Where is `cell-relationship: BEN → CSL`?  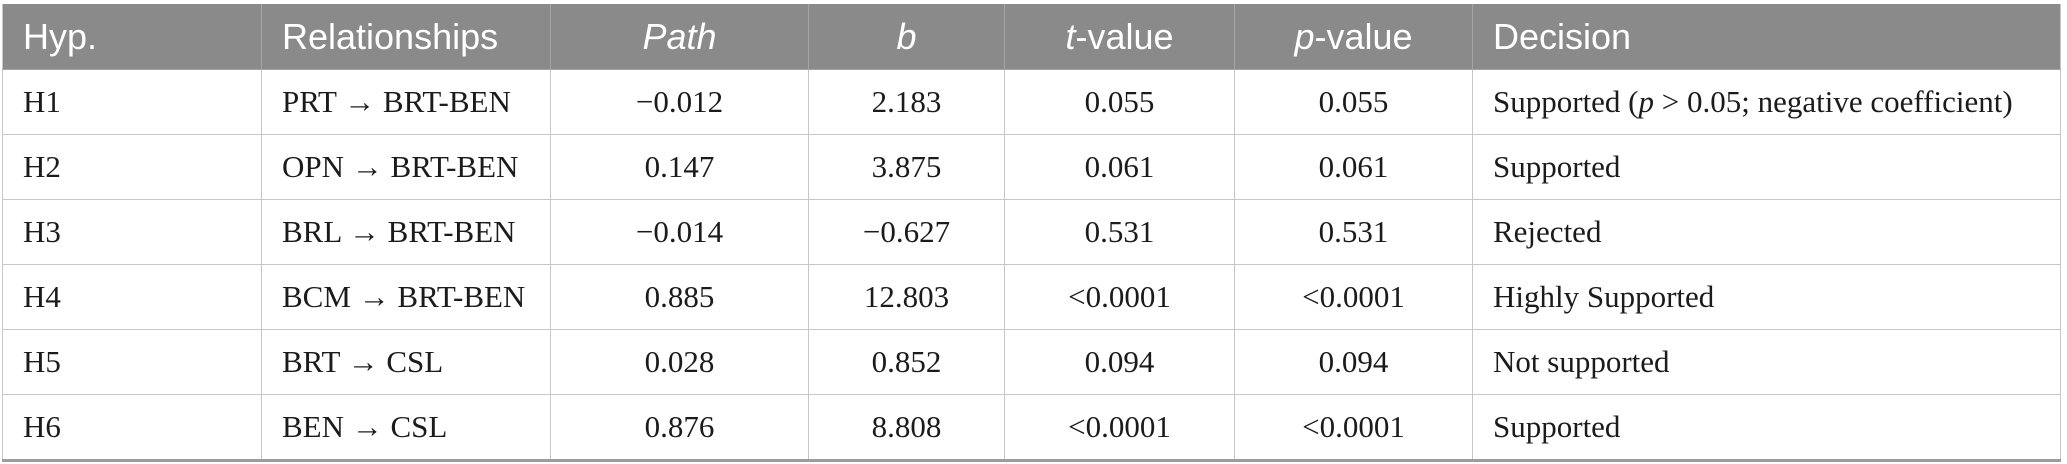 cell-relationship: BEN → CSL is located at coordinates (406, 427).